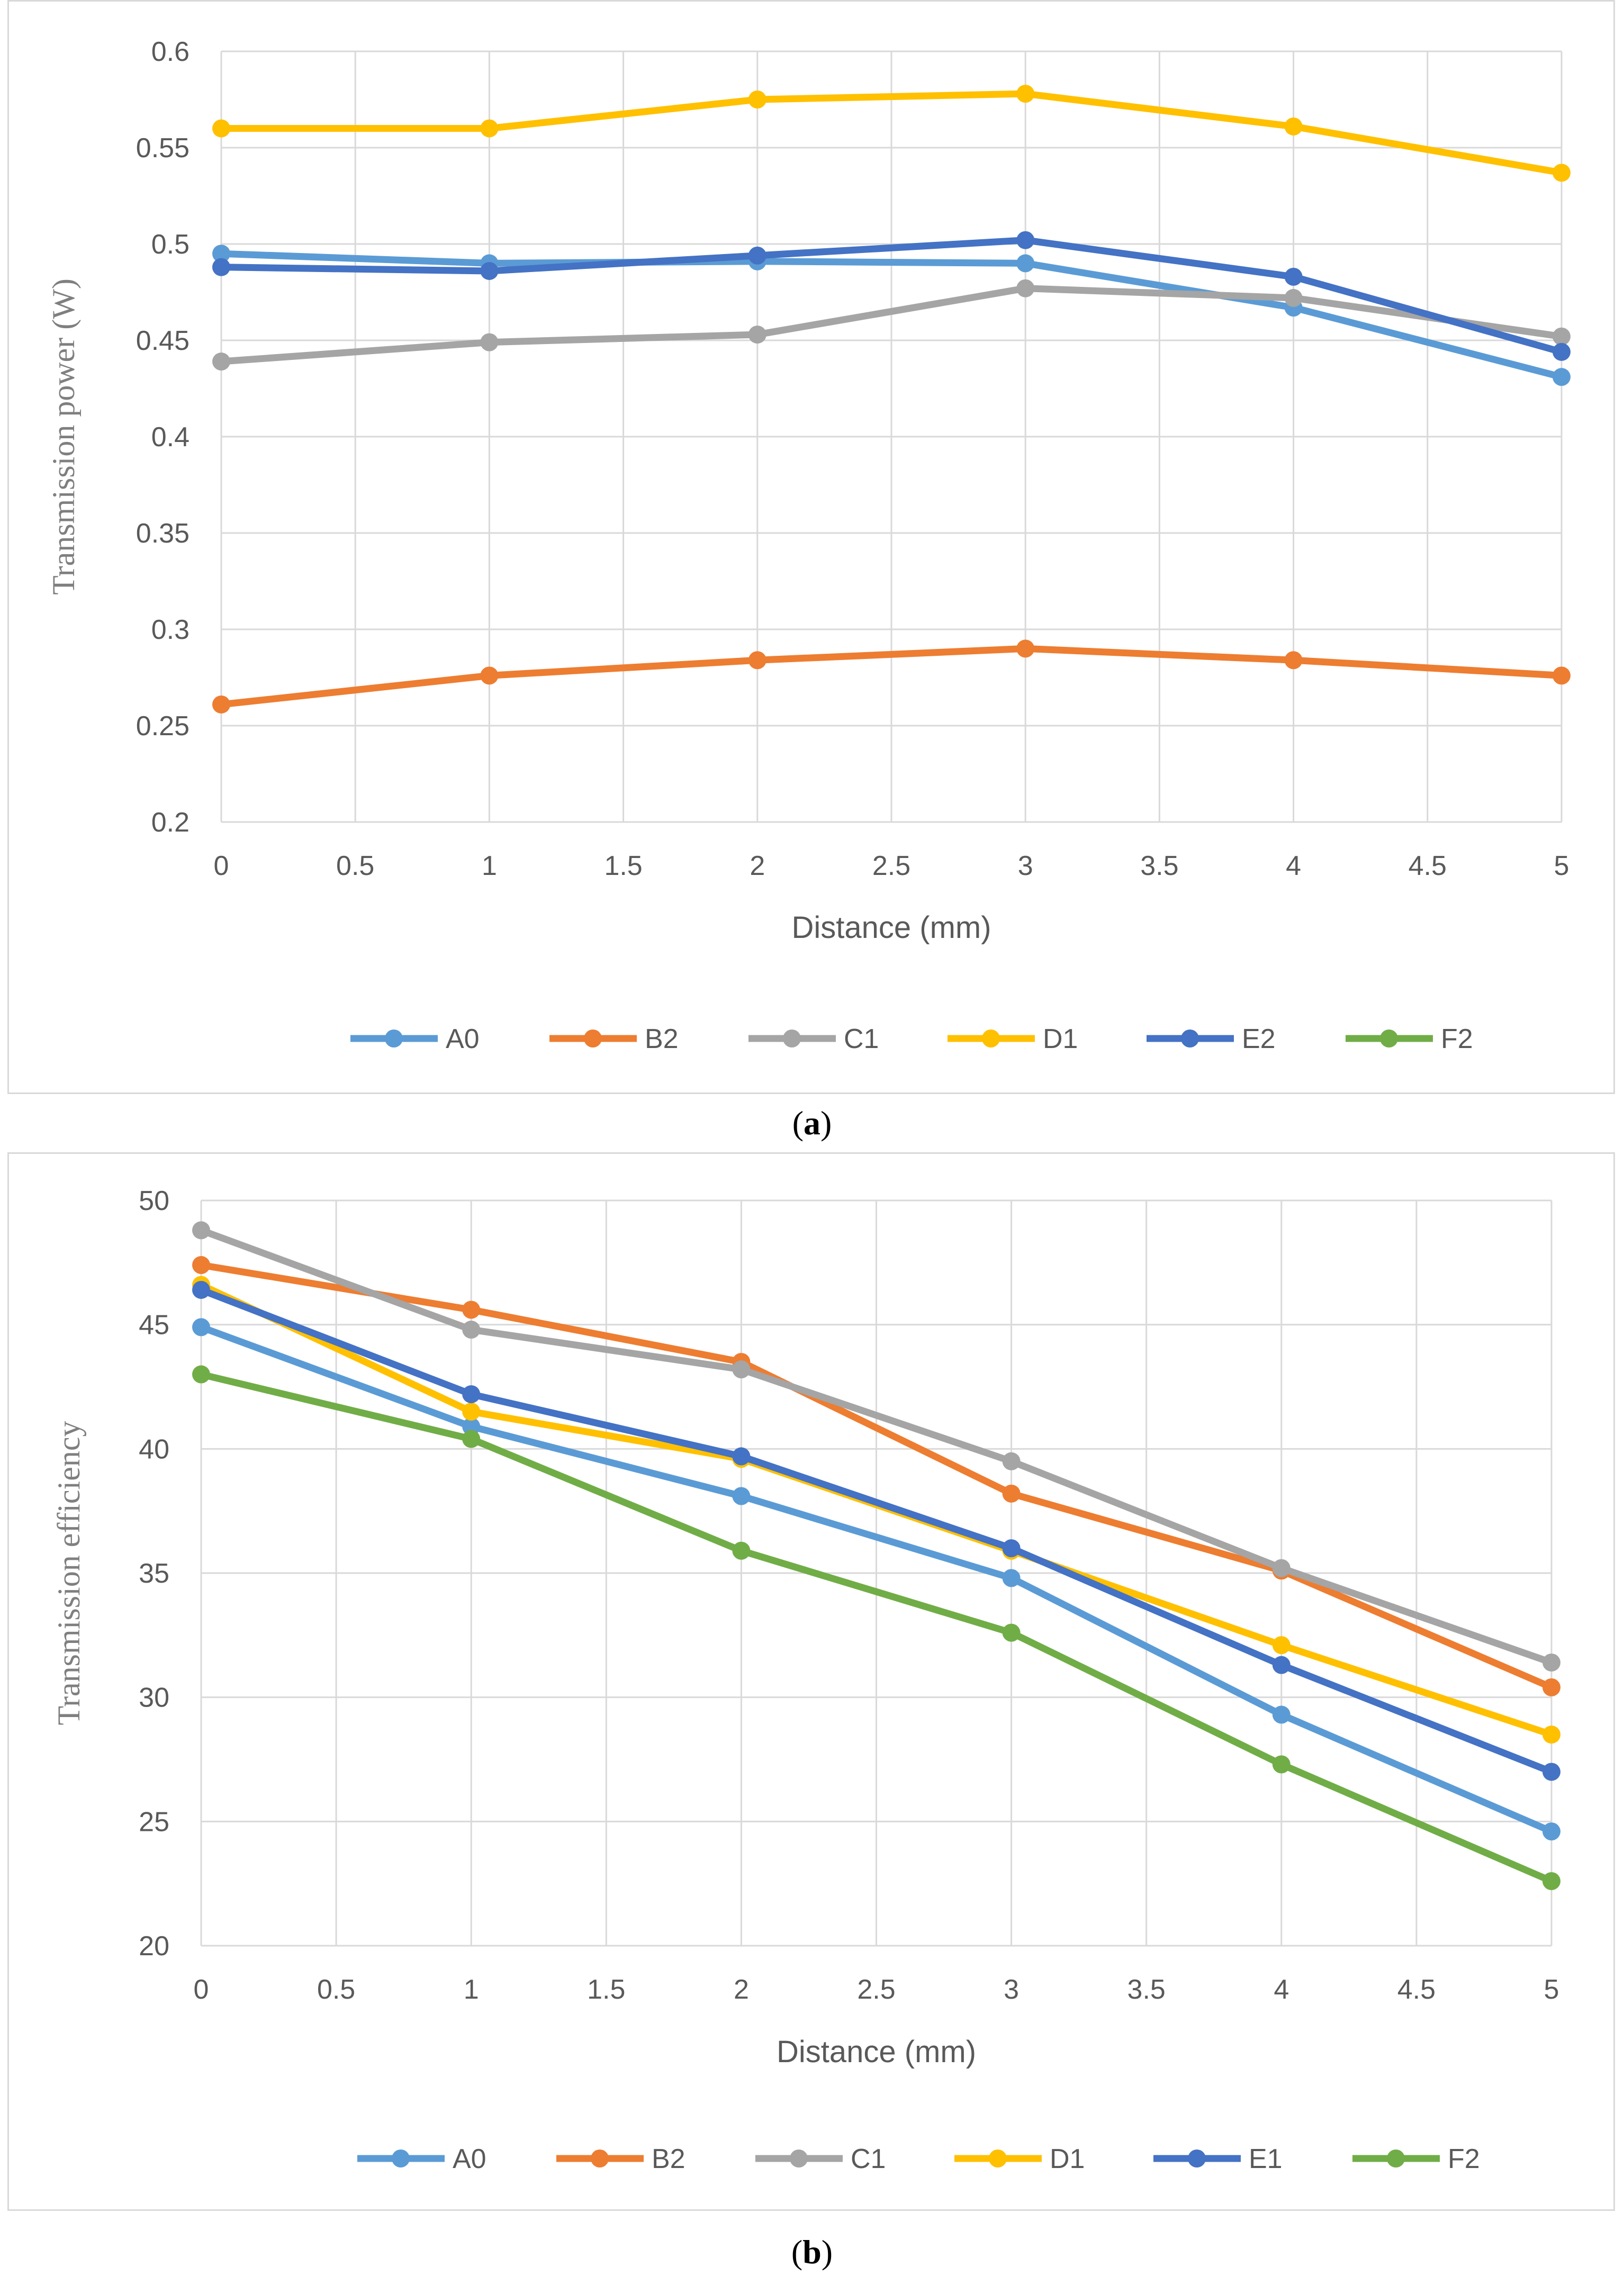 The width and height of the screenshot is (1624, 2285). I want to click on chart-a-x-tick-label: 2.5, so click(891, 866).